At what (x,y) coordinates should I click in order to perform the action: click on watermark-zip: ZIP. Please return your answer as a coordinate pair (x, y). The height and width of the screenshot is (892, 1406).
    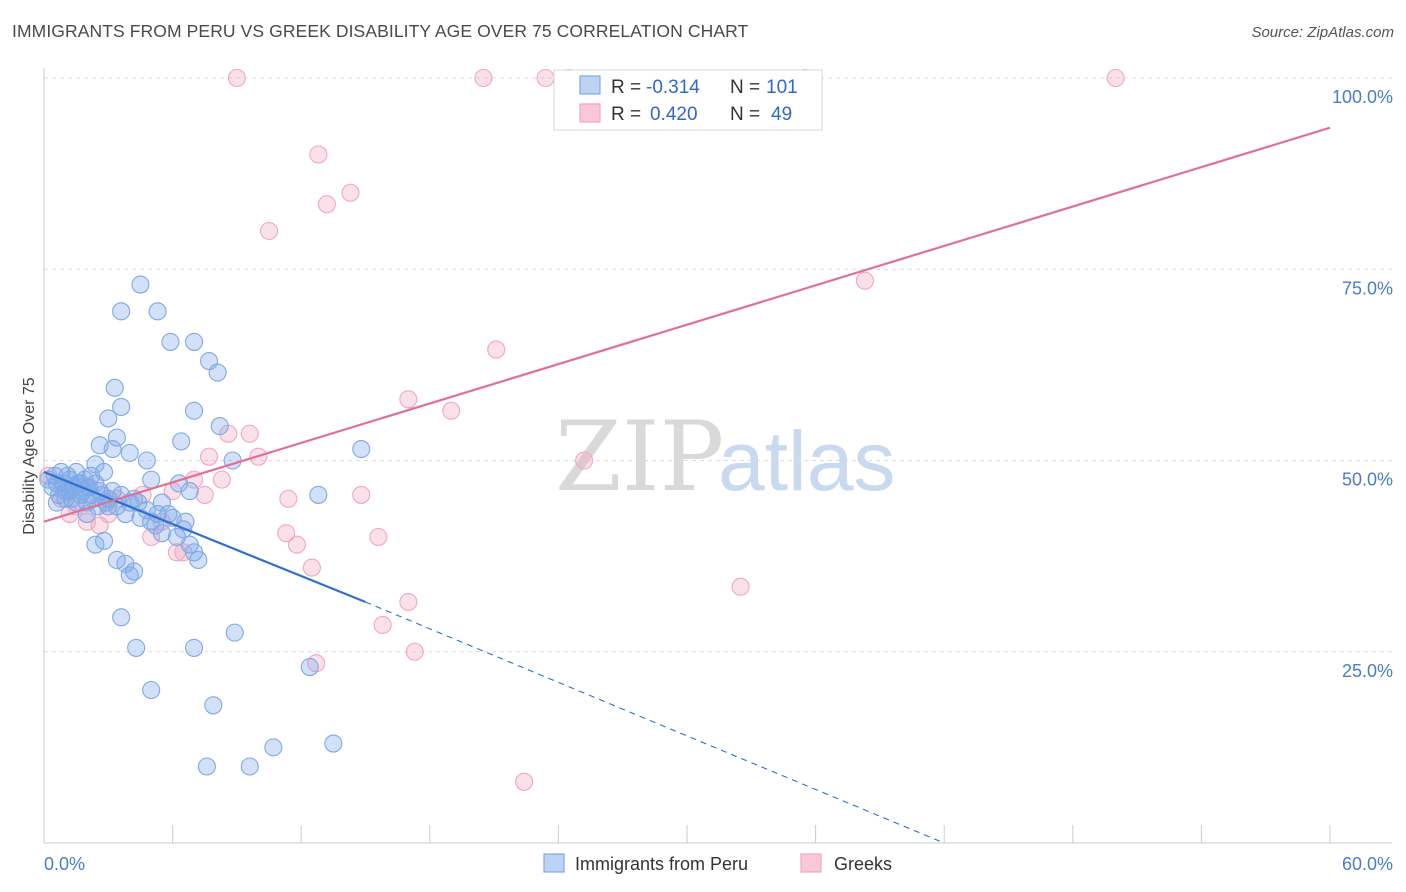
    Looking at the image, I should click on (639, 457).